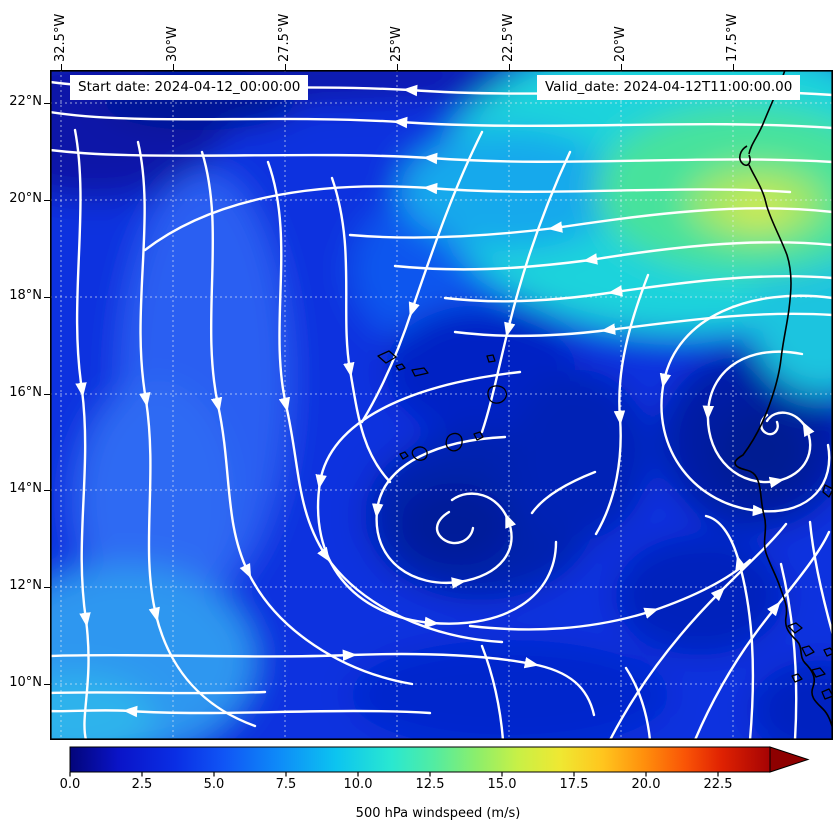  Describe the element at coordinates (620, 44) in the screenshot. I see `lon-tick-label: 20°W` at that location.